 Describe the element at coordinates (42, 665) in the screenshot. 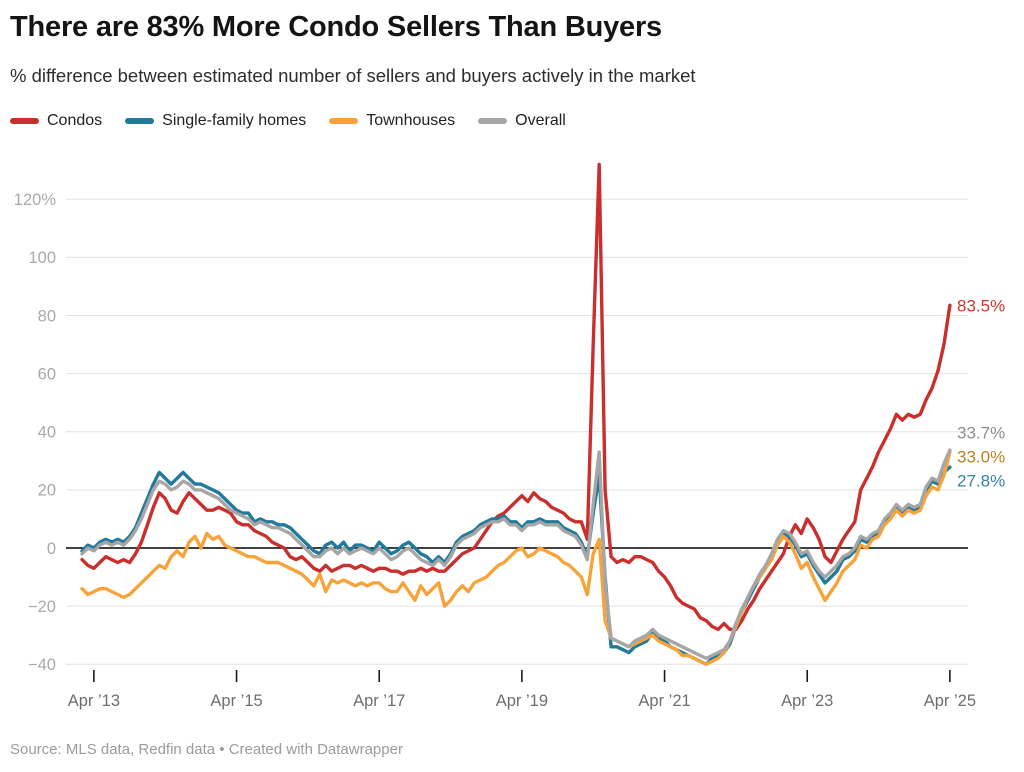

I see `y-axis-label: −40` at that location.